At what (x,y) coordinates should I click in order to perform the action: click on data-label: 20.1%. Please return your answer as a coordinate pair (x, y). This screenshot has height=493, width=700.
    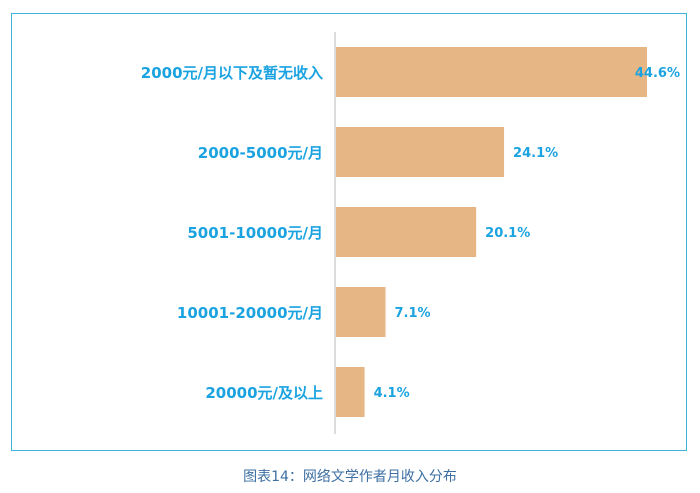
    Looking at the image, I should click on (507, 233).